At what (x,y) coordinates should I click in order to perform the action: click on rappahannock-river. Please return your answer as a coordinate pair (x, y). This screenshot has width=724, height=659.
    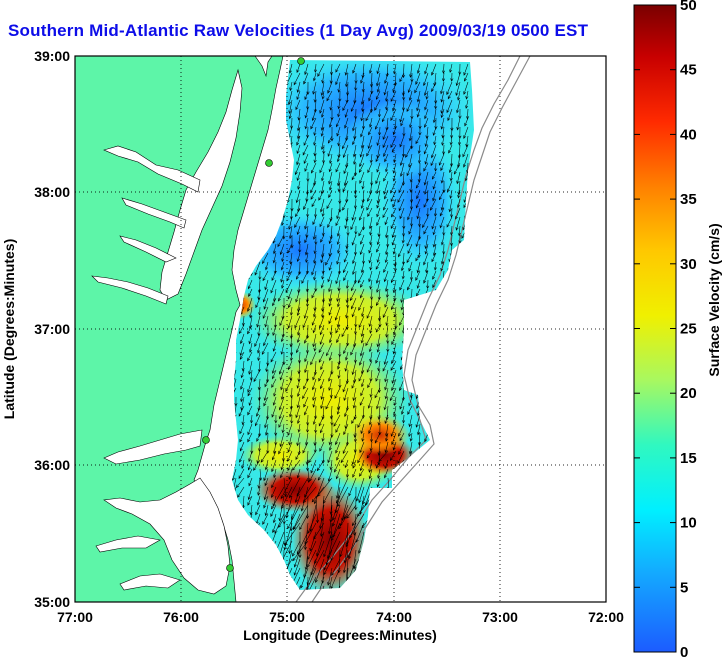
    Looking at the image, I should click on (154, 213).